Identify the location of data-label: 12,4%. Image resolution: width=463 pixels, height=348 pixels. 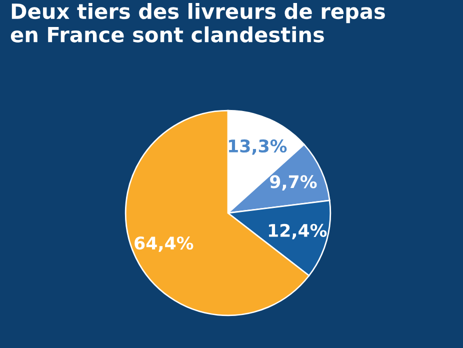
(297, 232).